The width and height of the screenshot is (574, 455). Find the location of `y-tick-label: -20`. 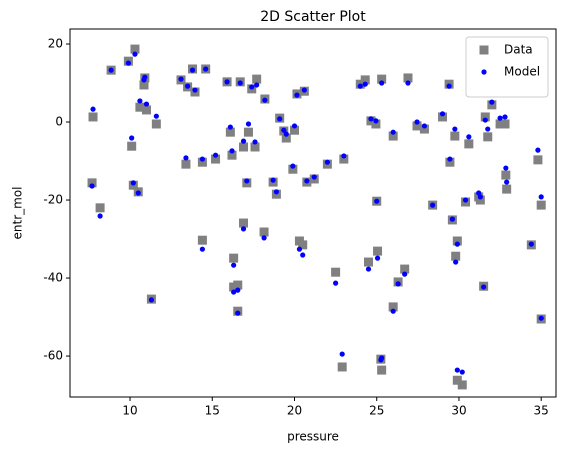

y-tick-label: -20 is located at coordinates (53, 200).